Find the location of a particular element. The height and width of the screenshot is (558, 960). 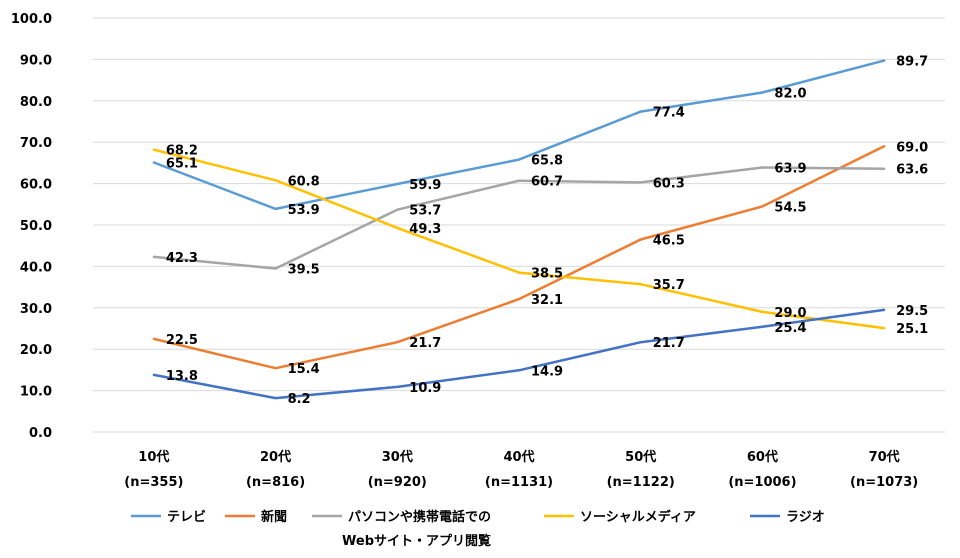

x-tick-sublabel: (n=1006) is located at coordinates (762, 482).